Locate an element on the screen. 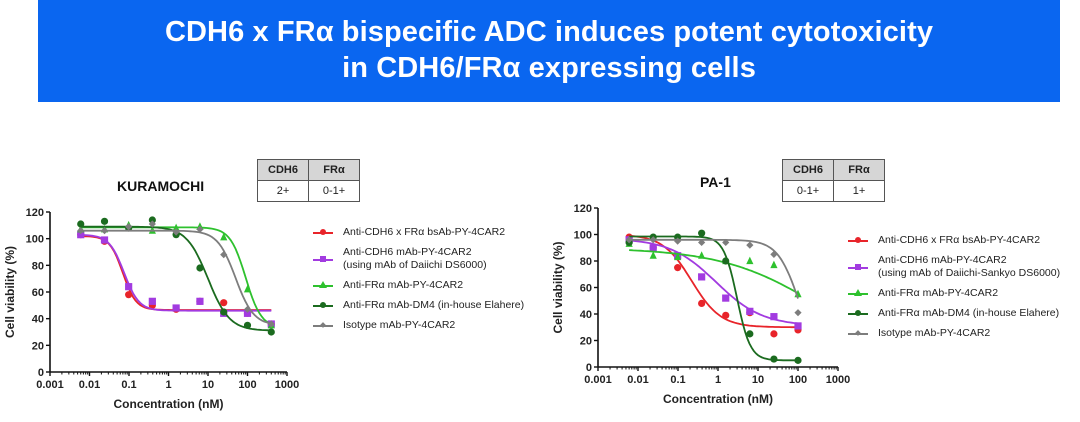 This screenshot has height=422, width=1080. y-tick-label: 120 is located at coordinates (583, 209).